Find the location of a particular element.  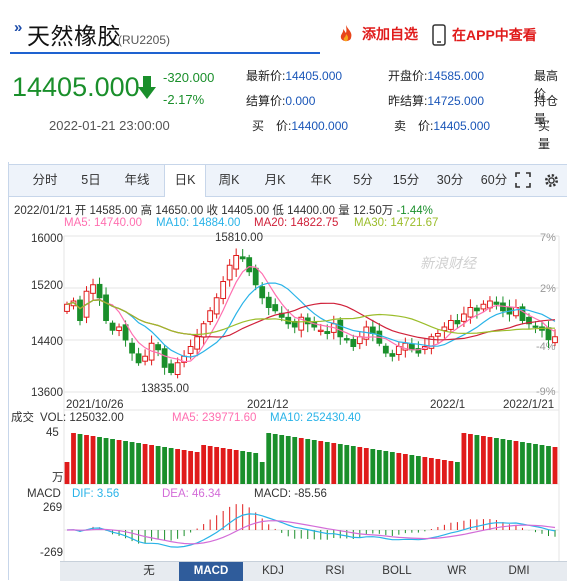

ohlc-open: 14585.00 is located at coordinates (113, 211).